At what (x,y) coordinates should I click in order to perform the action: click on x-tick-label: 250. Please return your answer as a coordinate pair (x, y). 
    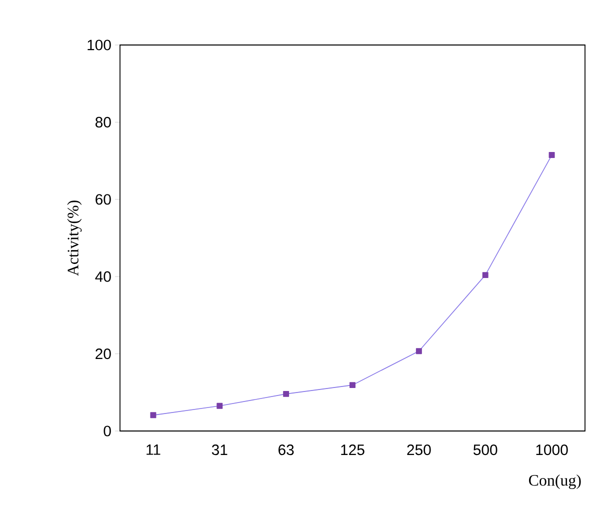
    Looking at the image, I should click on (419, 450).